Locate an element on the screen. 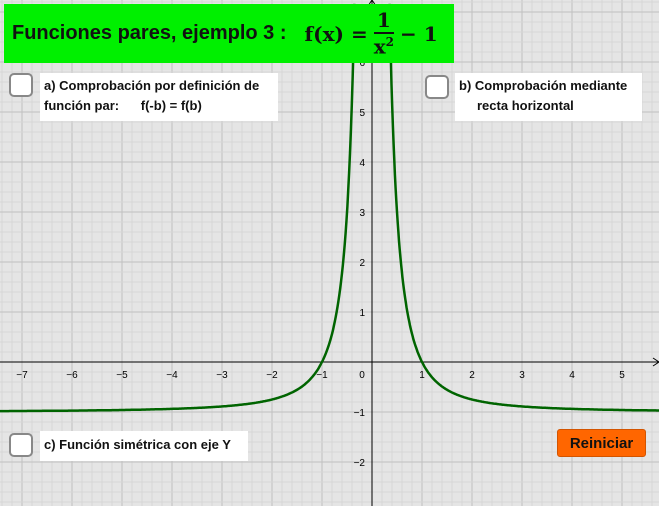 The image size is (659, 506). reset-button: Reiniciar is located at coordinates (601, 443).